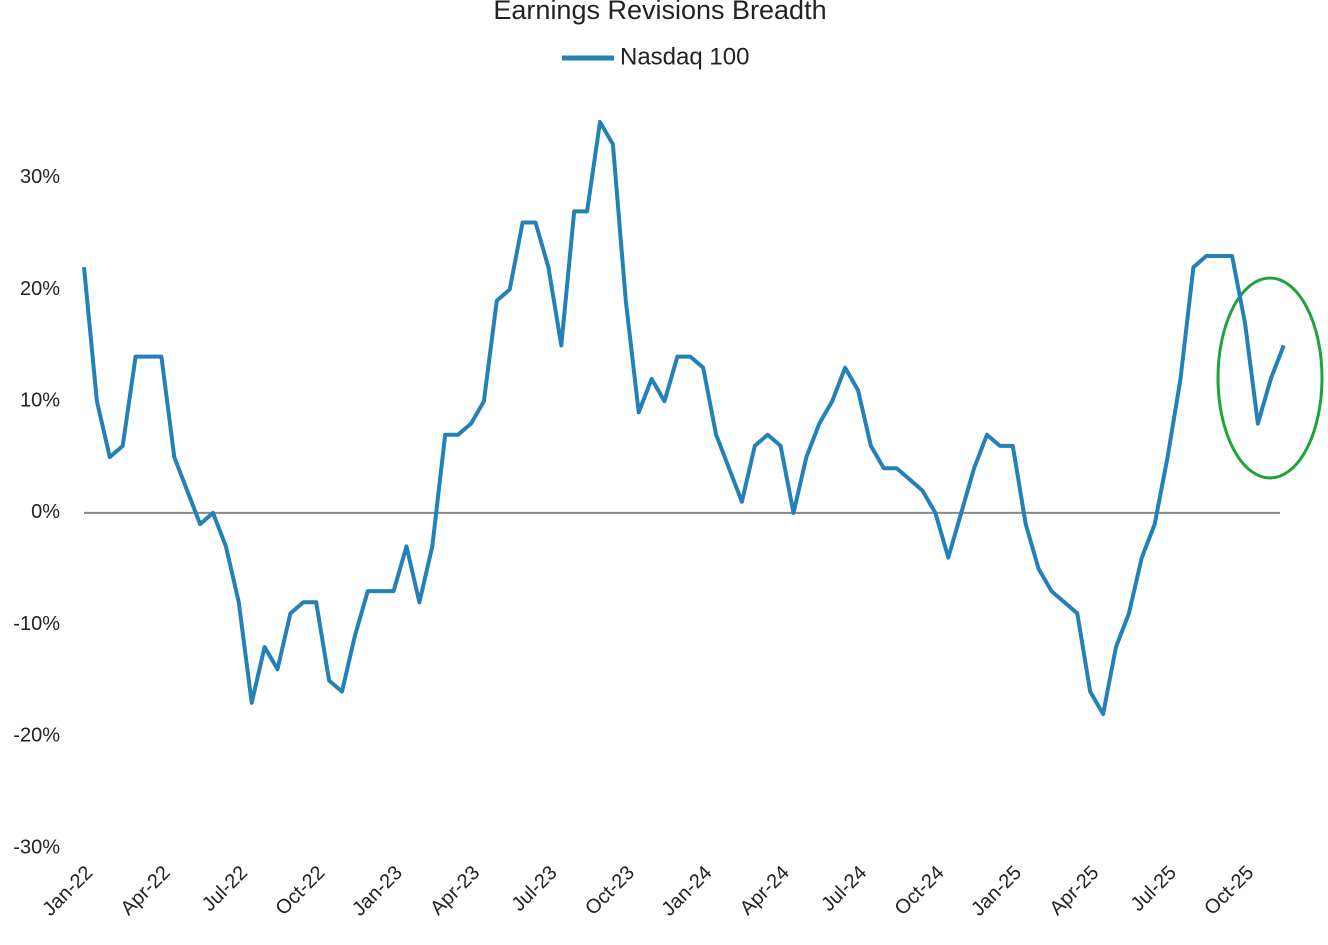  What do you see at coordinates (1229, 891) in the screenshot?
I see `x-tick-label: Oct-25` at bounding box center [1229, 891].